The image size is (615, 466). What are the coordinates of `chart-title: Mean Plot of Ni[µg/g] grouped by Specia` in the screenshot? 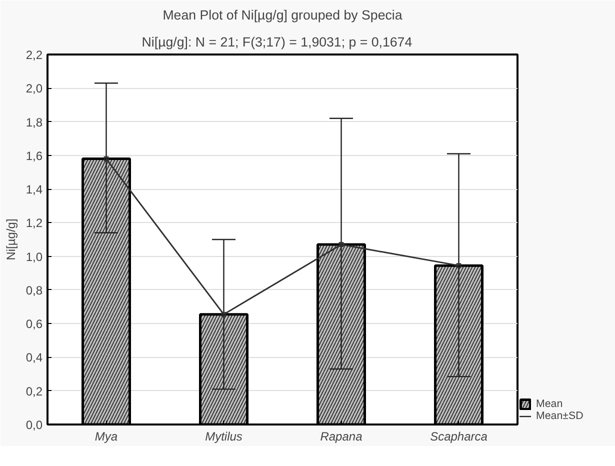 It's located at (282, 15).